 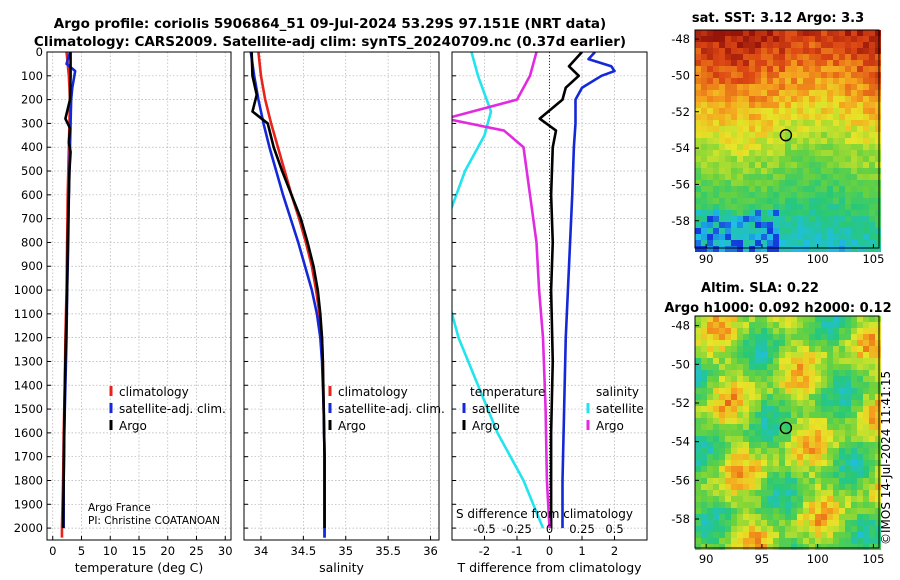 I want to click on series-line-t-satellite, so click(x=588, y=290).